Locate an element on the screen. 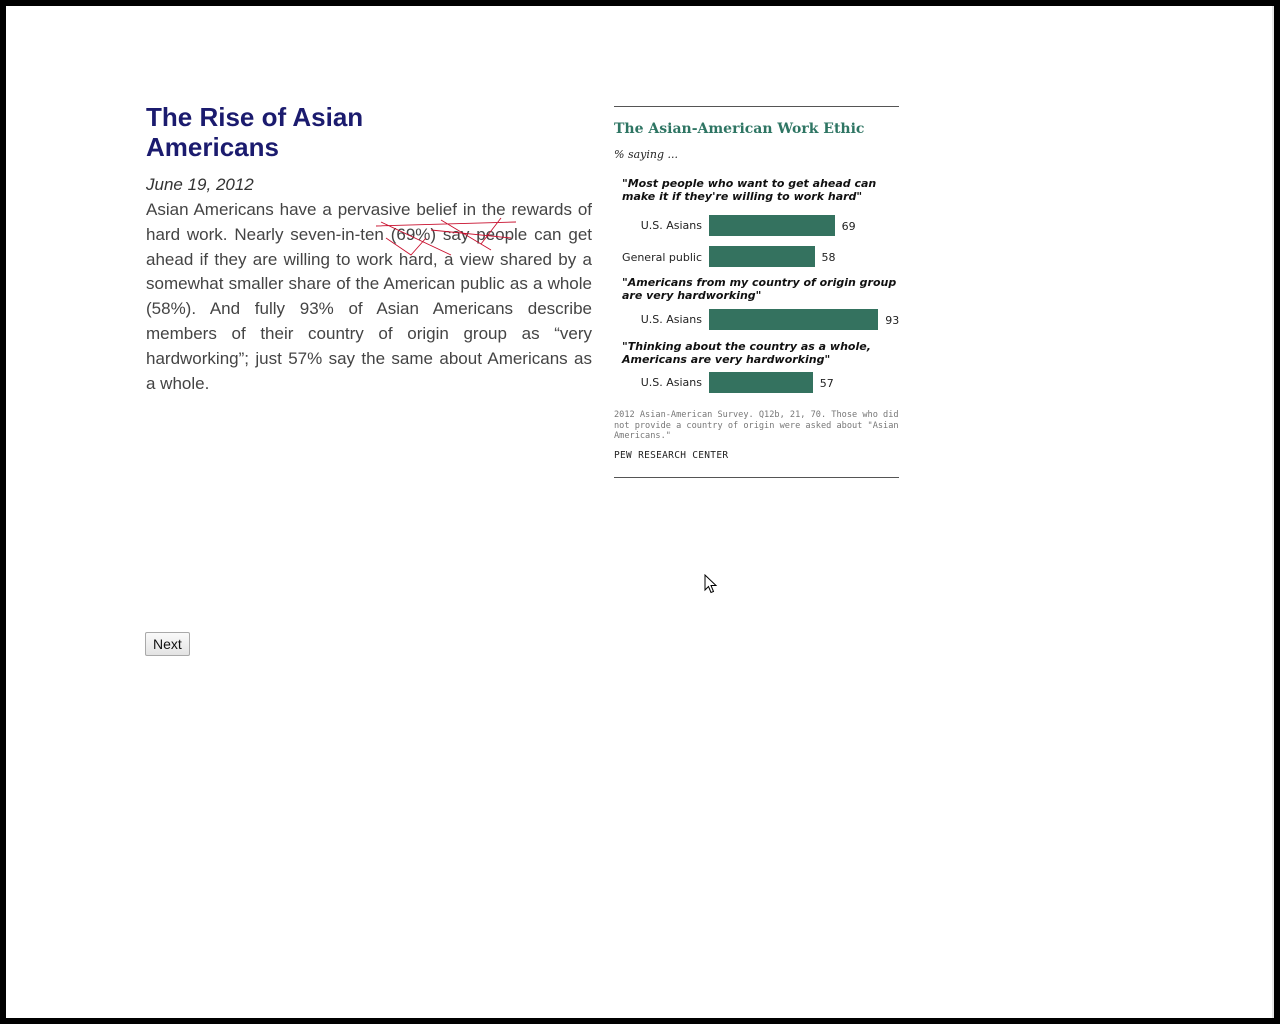 This screenshot has height=1024, width=1280. chart-source: PEW RESEARCH CENTER is located at coordinates (671, 455).